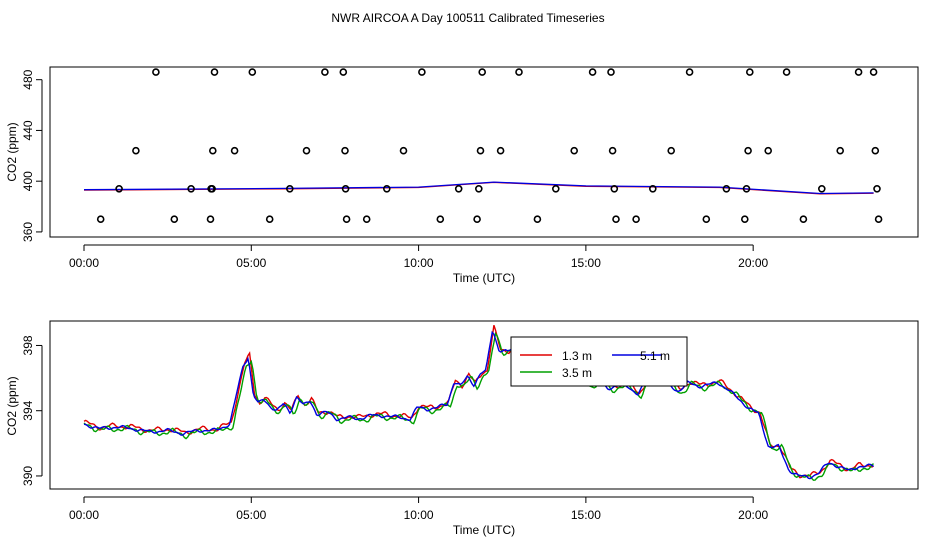 This screenshot has height=540, width=936. What do you see at coordinates (586, 263) in the screenshot?
I see `top-x-tick-label: 15:00` at bounding box center [586, 263].